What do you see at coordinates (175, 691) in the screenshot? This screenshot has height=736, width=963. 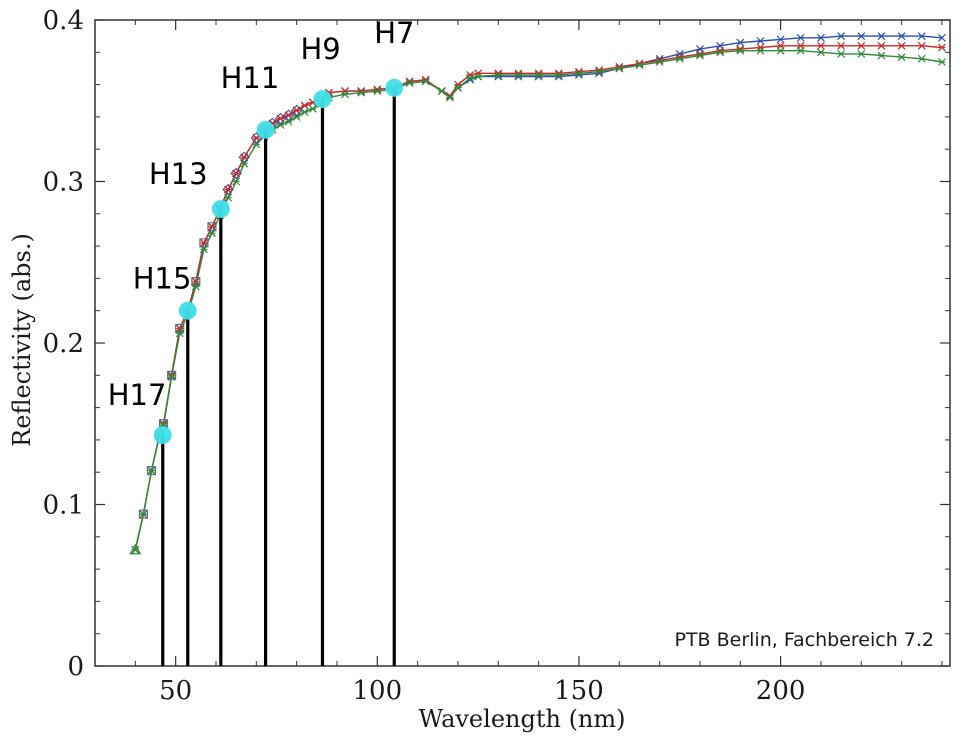 I see `x-tick-label: 50` at bounding box center [175, 691].